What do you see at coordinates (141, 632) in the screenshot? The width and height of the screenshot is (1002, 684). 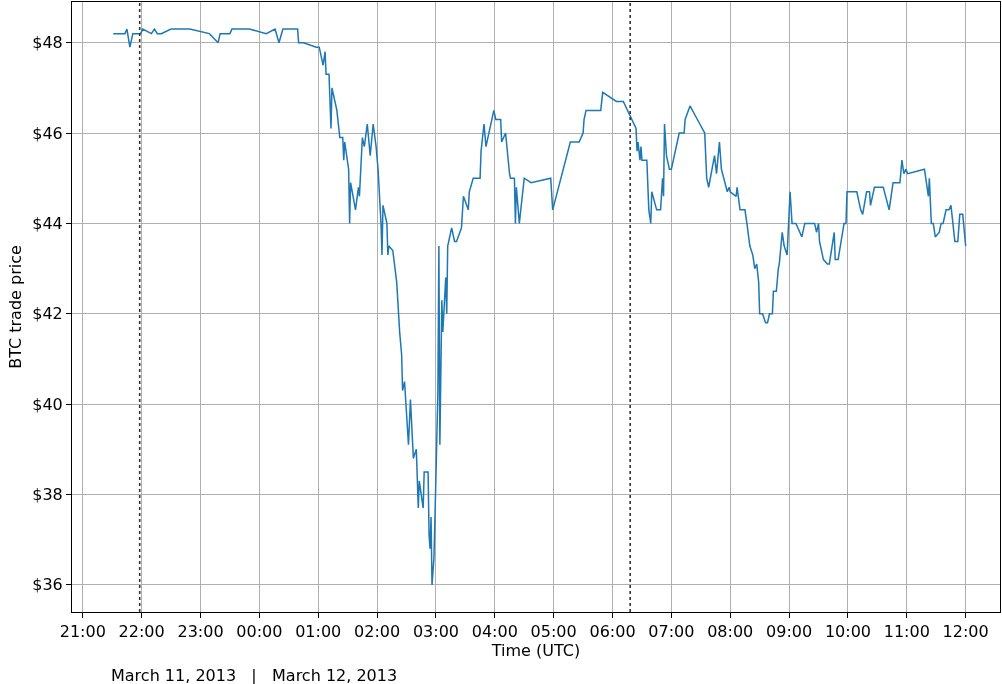 I see `x-tick-label: 22:00` at bounding box center [141, 632].